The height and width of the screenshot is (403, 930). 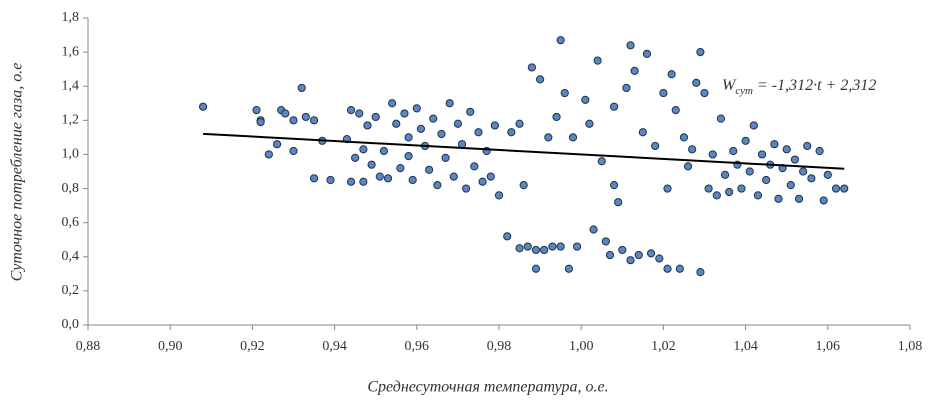 What do you see at coordinates (71, 17) in the screenshot?
I see `y-tick-label: 1,8` at bounding box center [71, 17].